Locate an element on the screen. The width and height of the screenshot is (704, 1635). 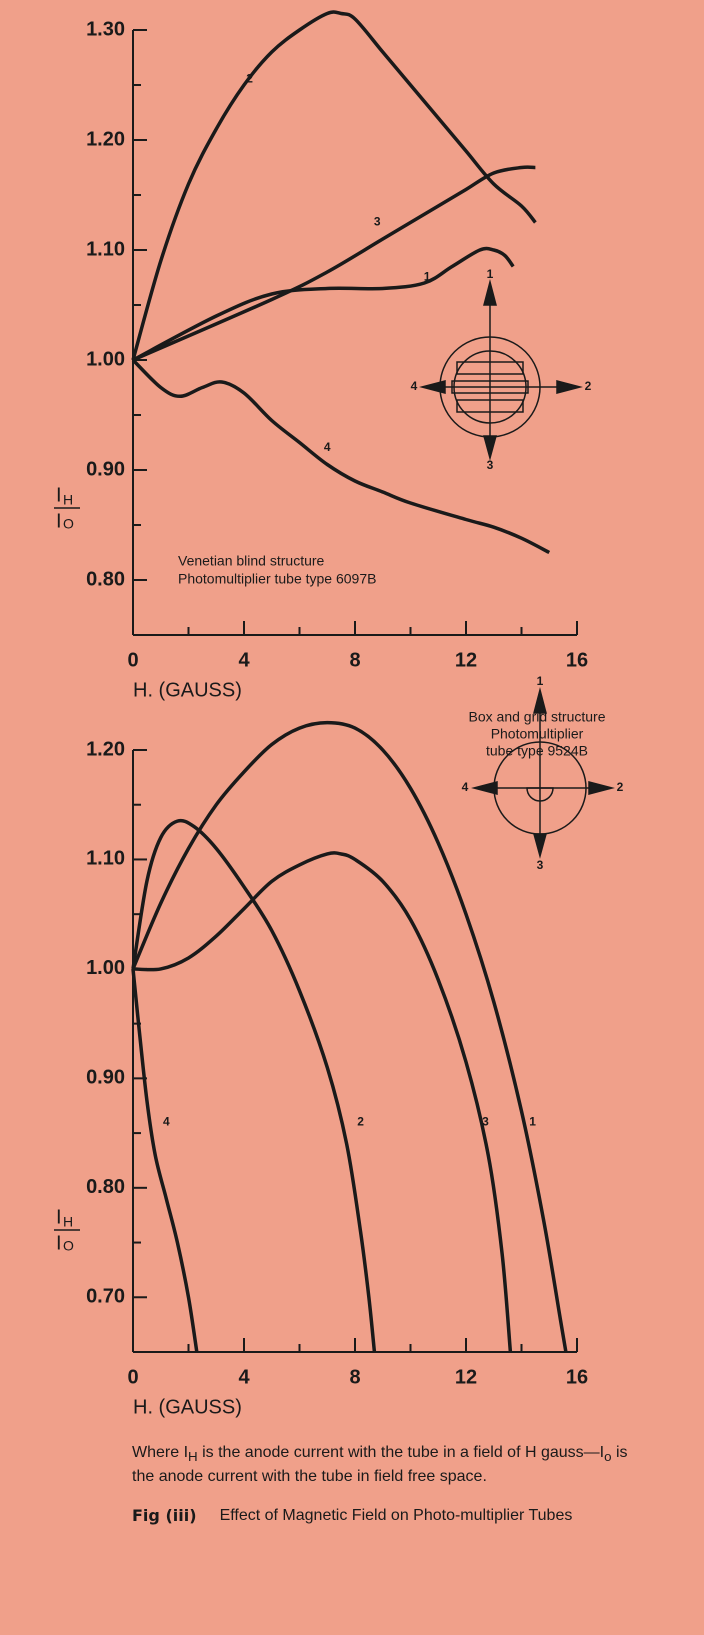
annotation: Photomultiplier is located at coordinates (537, 734).